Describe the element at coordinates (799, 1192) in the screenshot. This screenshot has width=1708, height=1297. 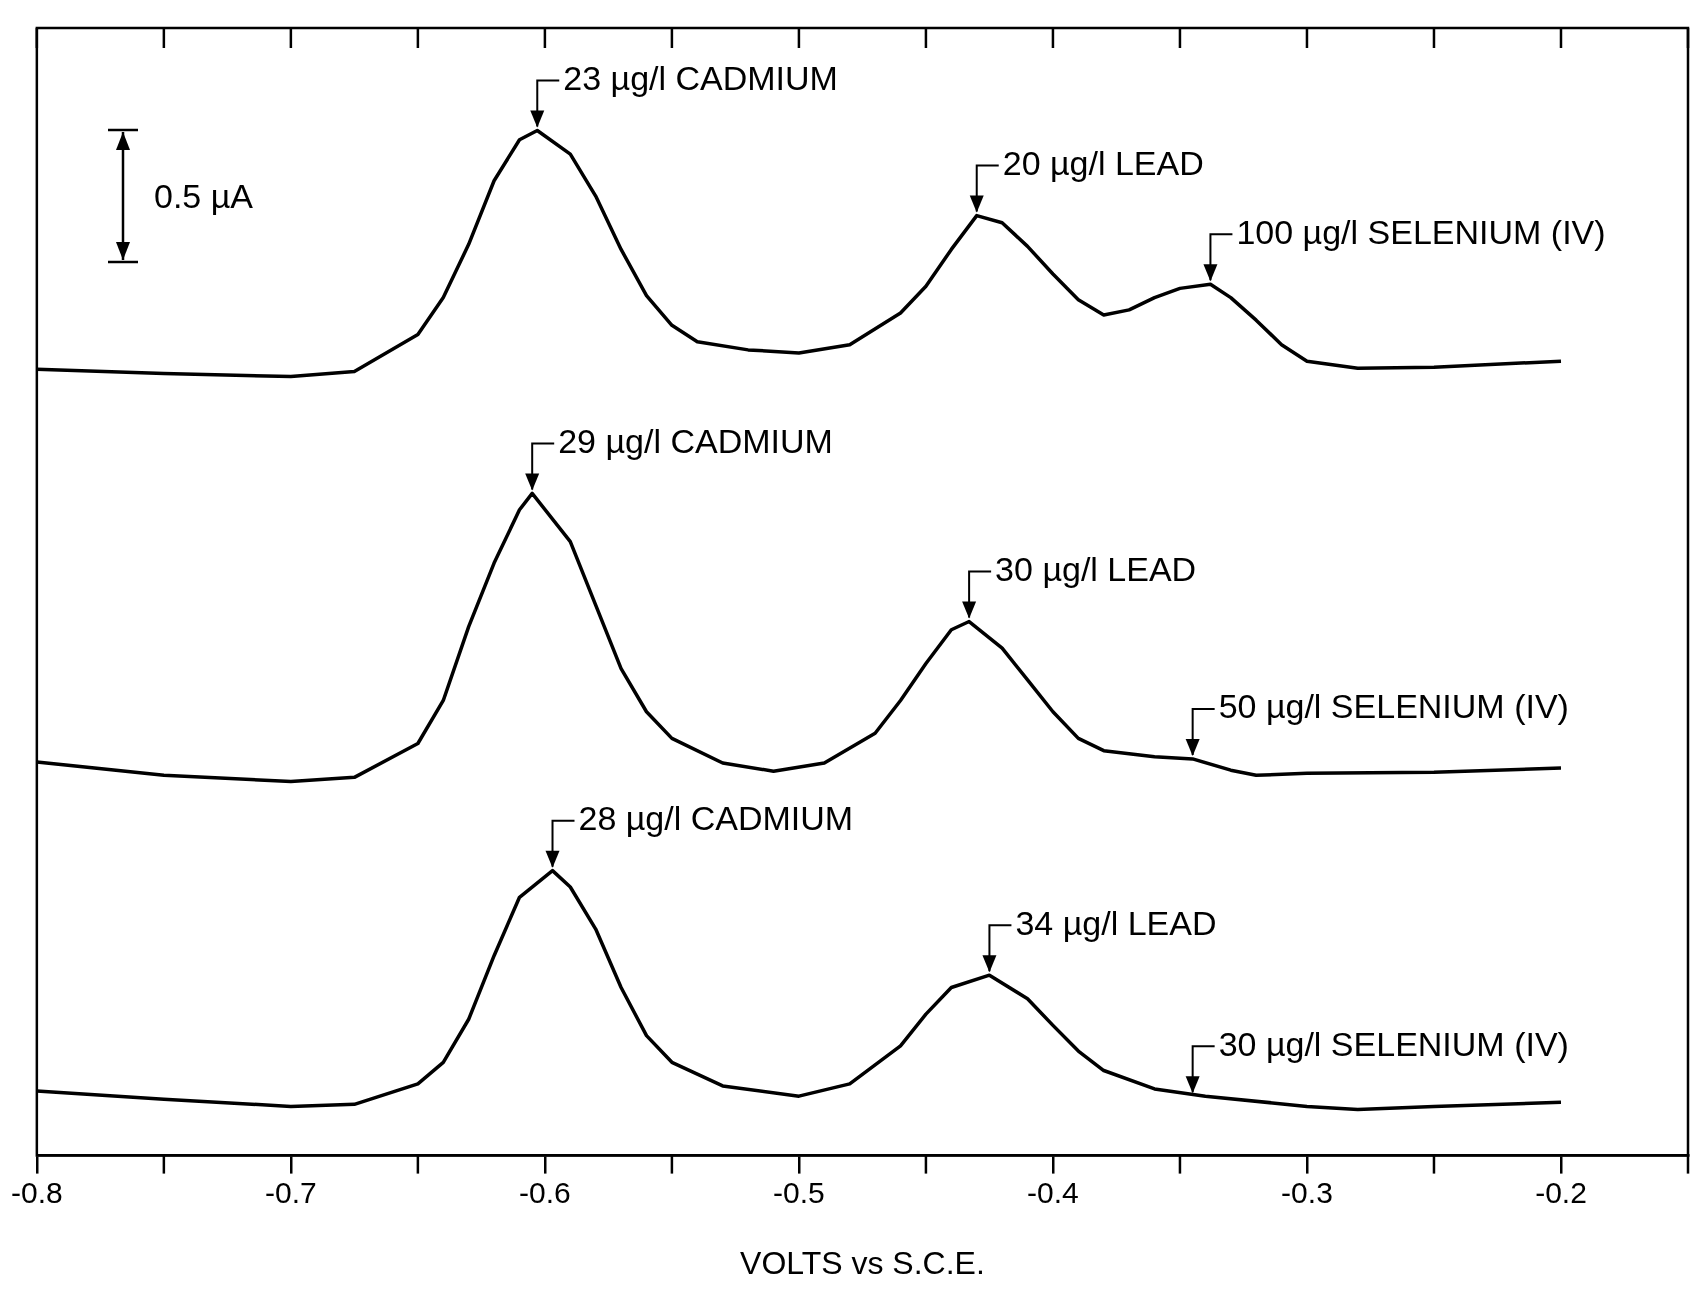
I see `x-tick-label: -0.5` at that location.